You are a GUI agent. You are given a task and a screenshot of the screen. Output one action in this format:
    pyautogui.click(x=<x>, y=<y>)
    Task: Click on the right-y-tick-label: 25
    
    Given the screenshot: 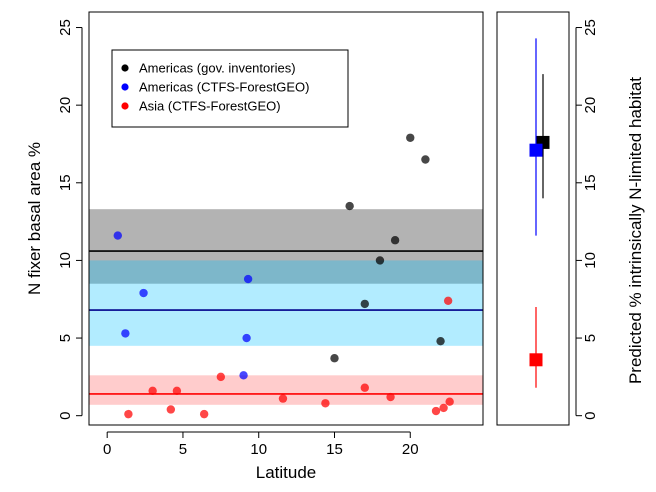 What is the action you would take?
    pyautogui.click(x=590, y=27)
    